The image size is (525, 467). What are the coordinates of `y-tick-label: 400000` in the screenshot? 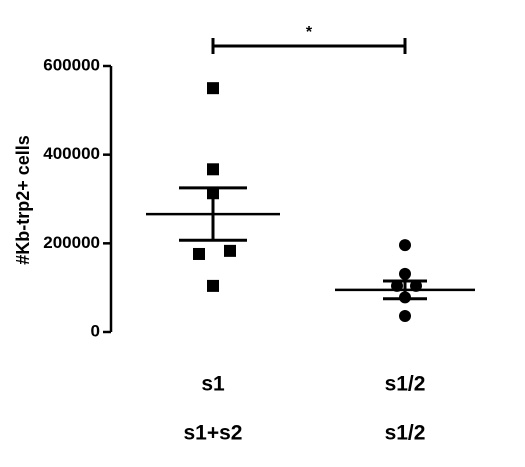 It's located at (71, 153).